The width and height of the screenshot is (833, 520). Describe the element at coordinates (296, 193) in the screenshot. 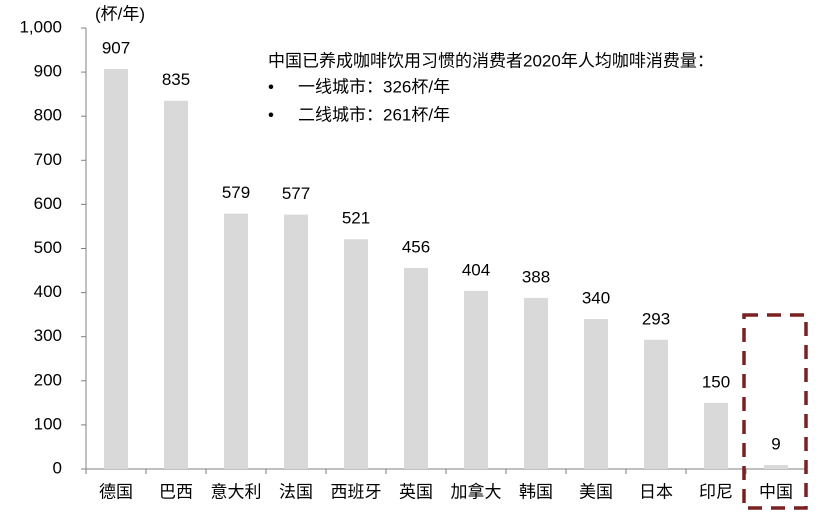

I see `value-label: 577` at that location.